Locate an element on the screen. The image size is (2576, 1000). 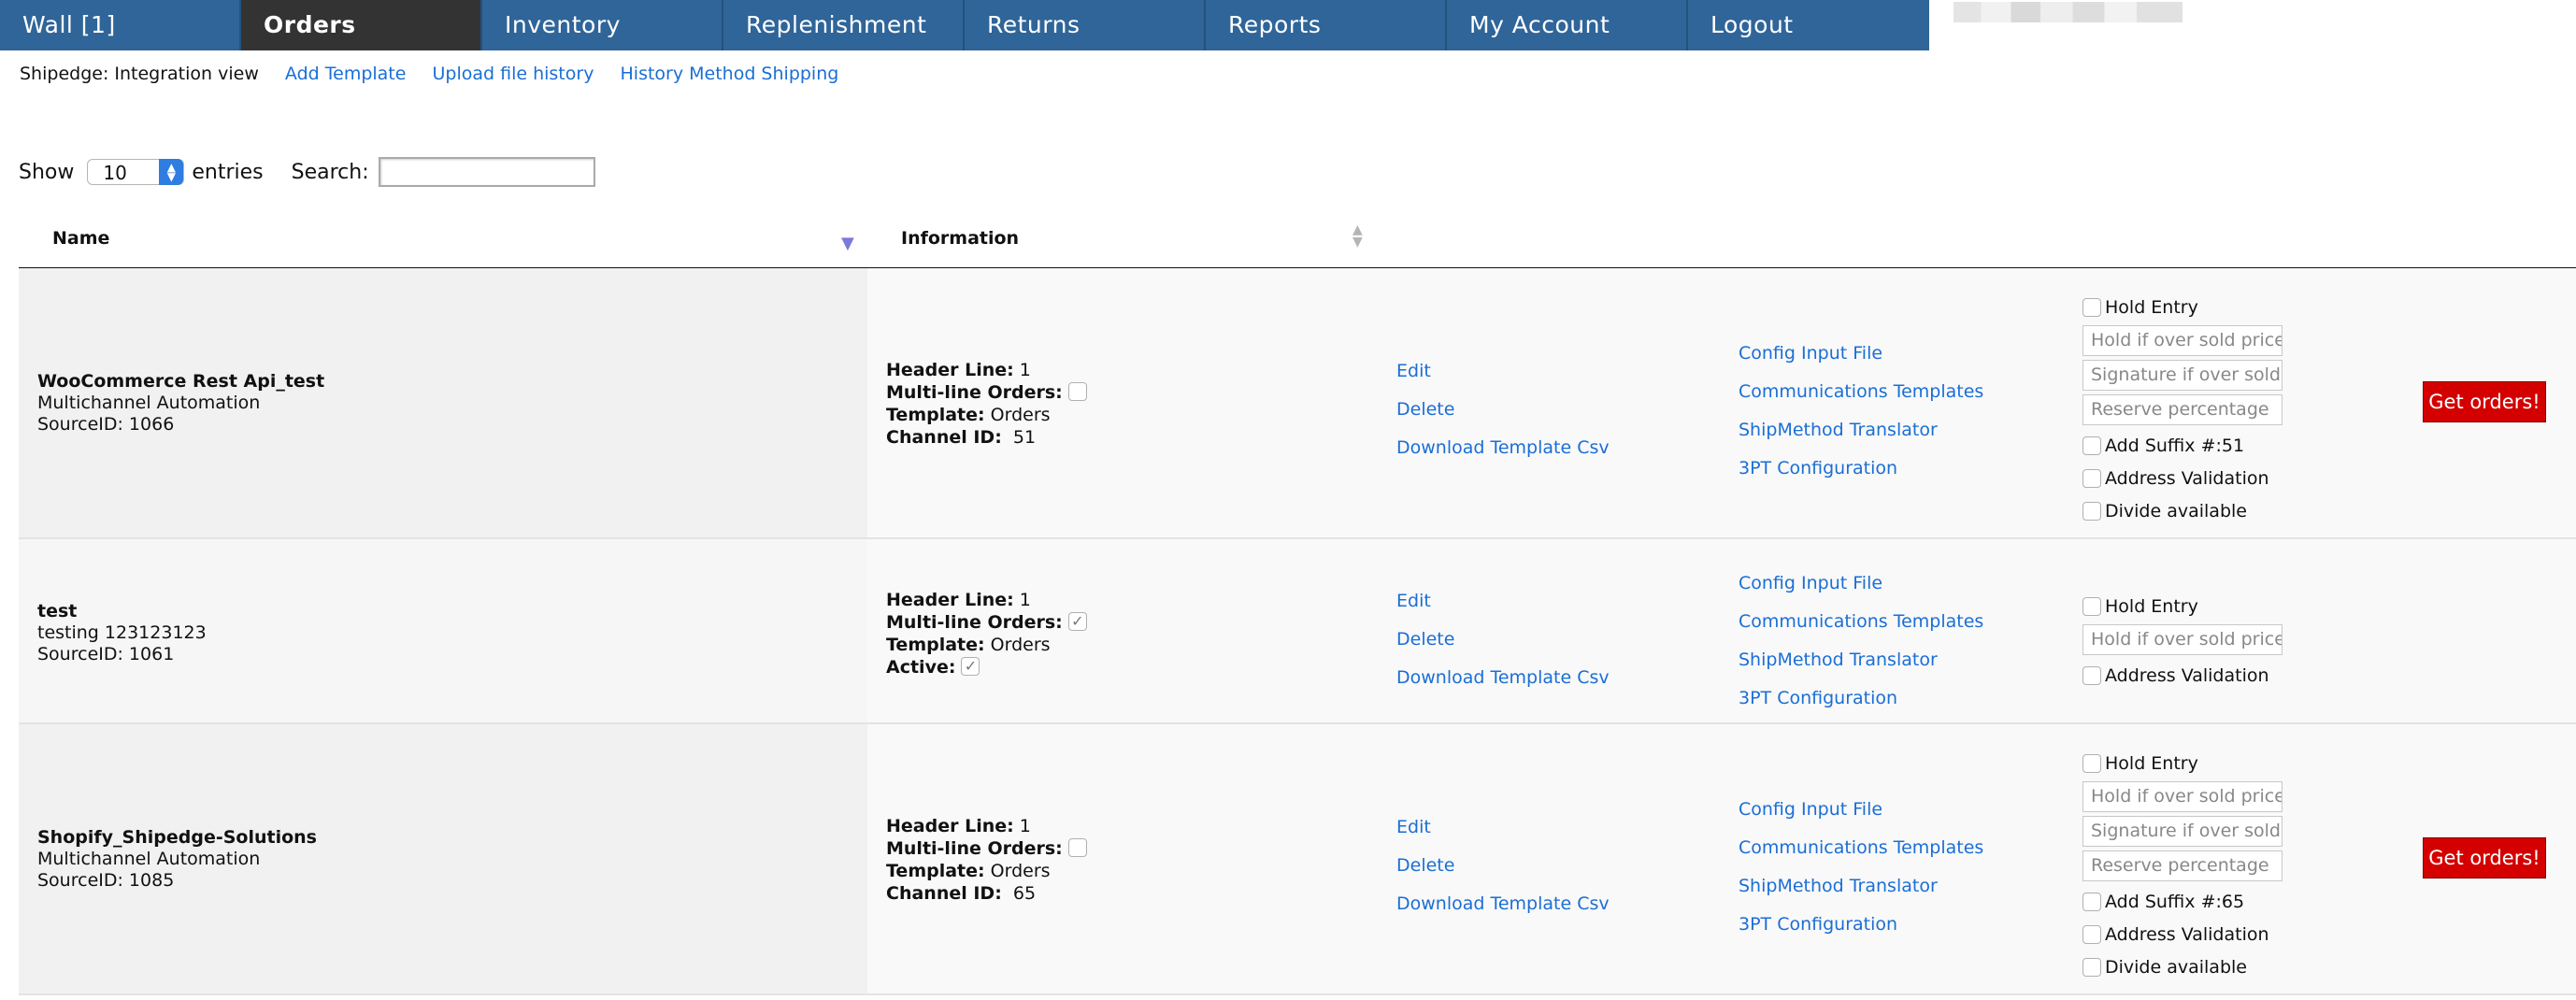
tab-reports: Reports is located at coordinates (1326, 25).